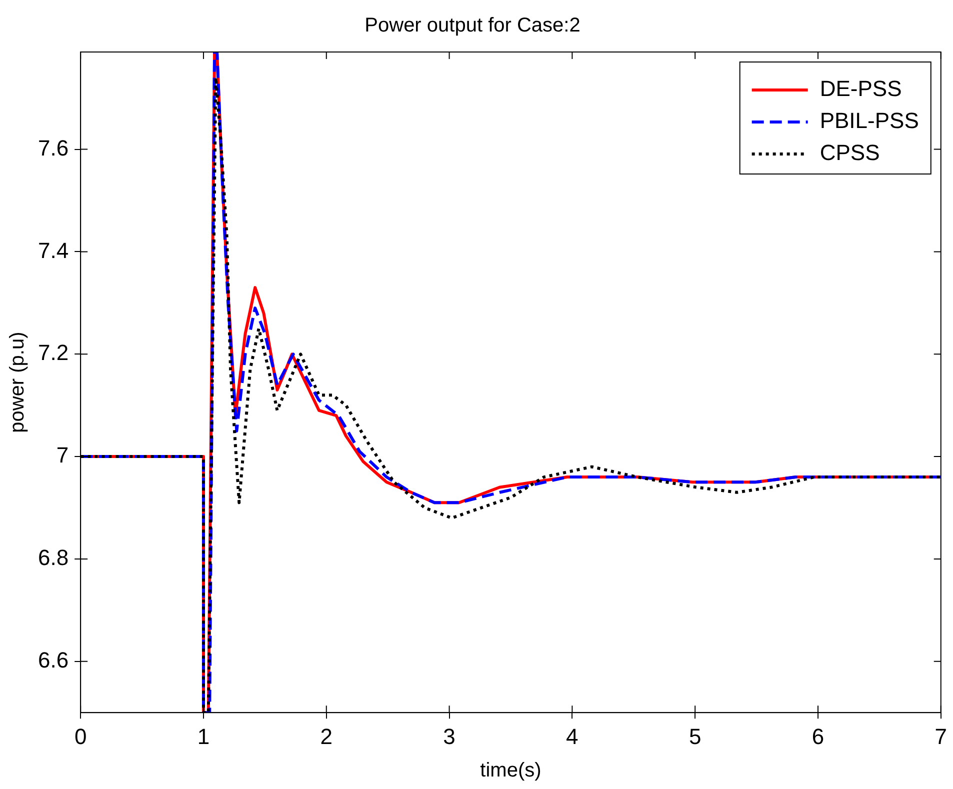  Describe the element at coordinates (449, 736) in the screenshot. I see `x-tick-label: 3` at that location.